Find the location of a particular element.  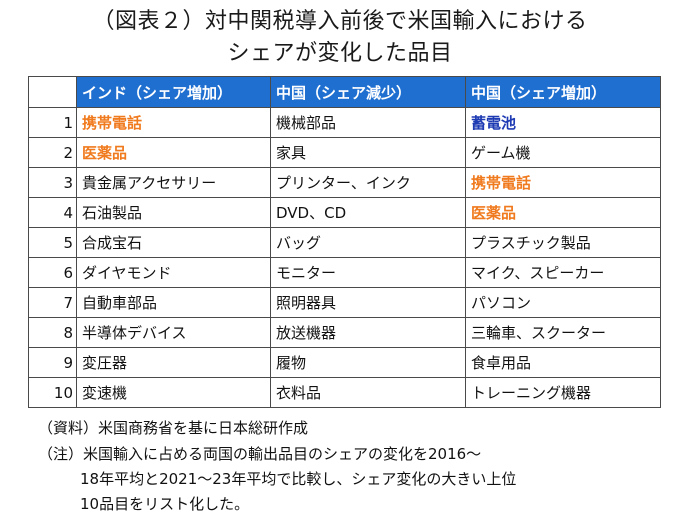

india-increase-cell: ダイヤモンド is located at coordinates (173, 272).